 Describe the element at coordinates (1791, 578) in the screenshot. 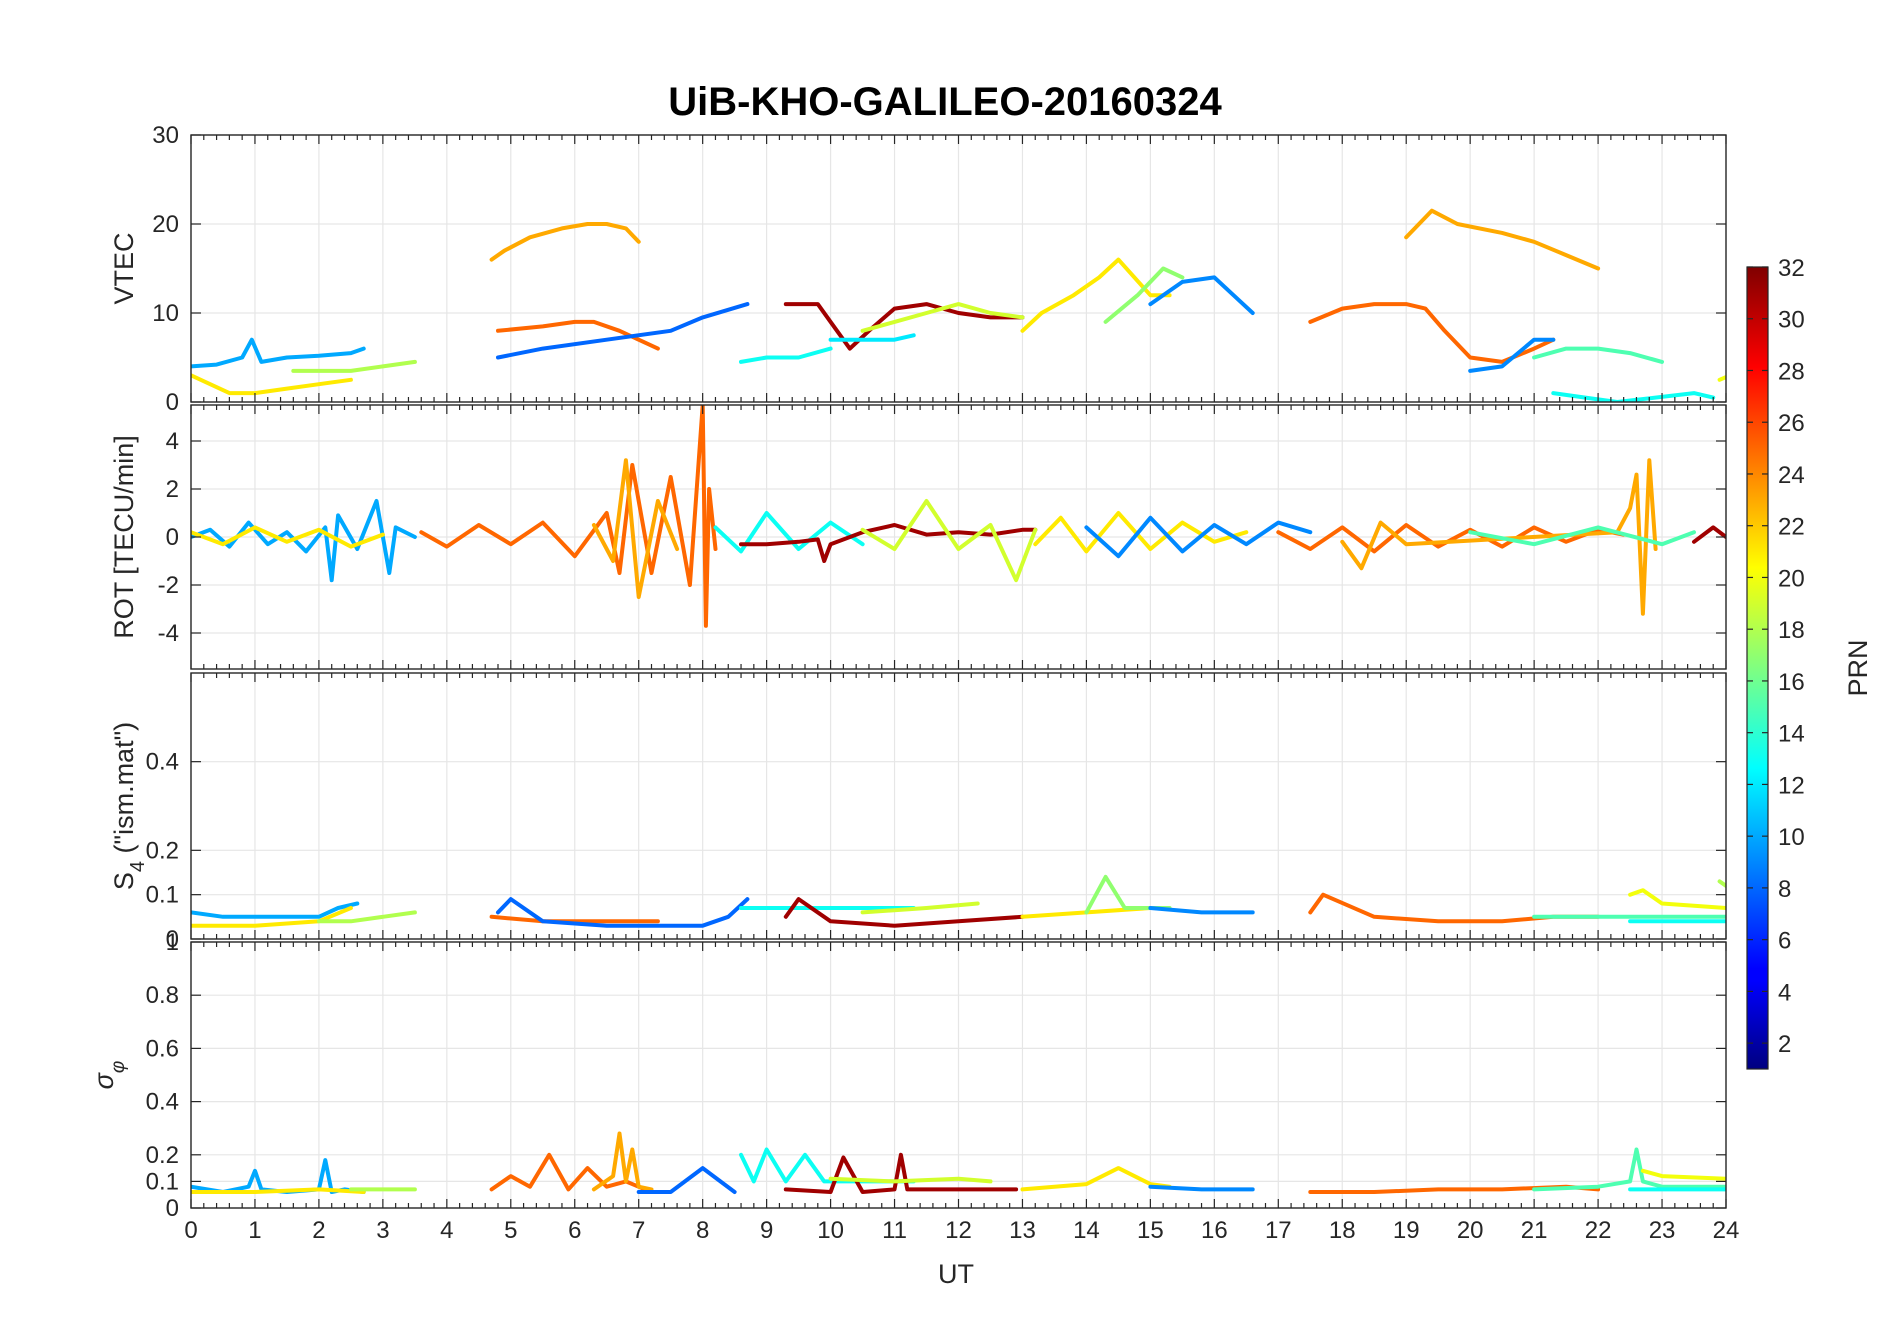

I see `colorbar-tick-label: 20` at that location.